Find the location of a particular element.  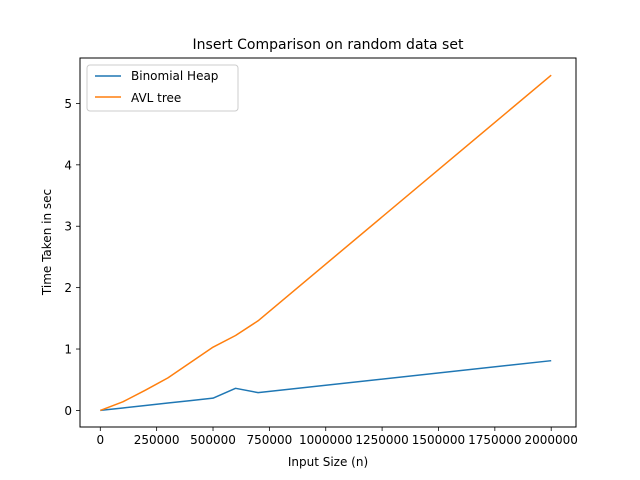

x-tick-label: 1250000 is located at coordinates (381, 440).